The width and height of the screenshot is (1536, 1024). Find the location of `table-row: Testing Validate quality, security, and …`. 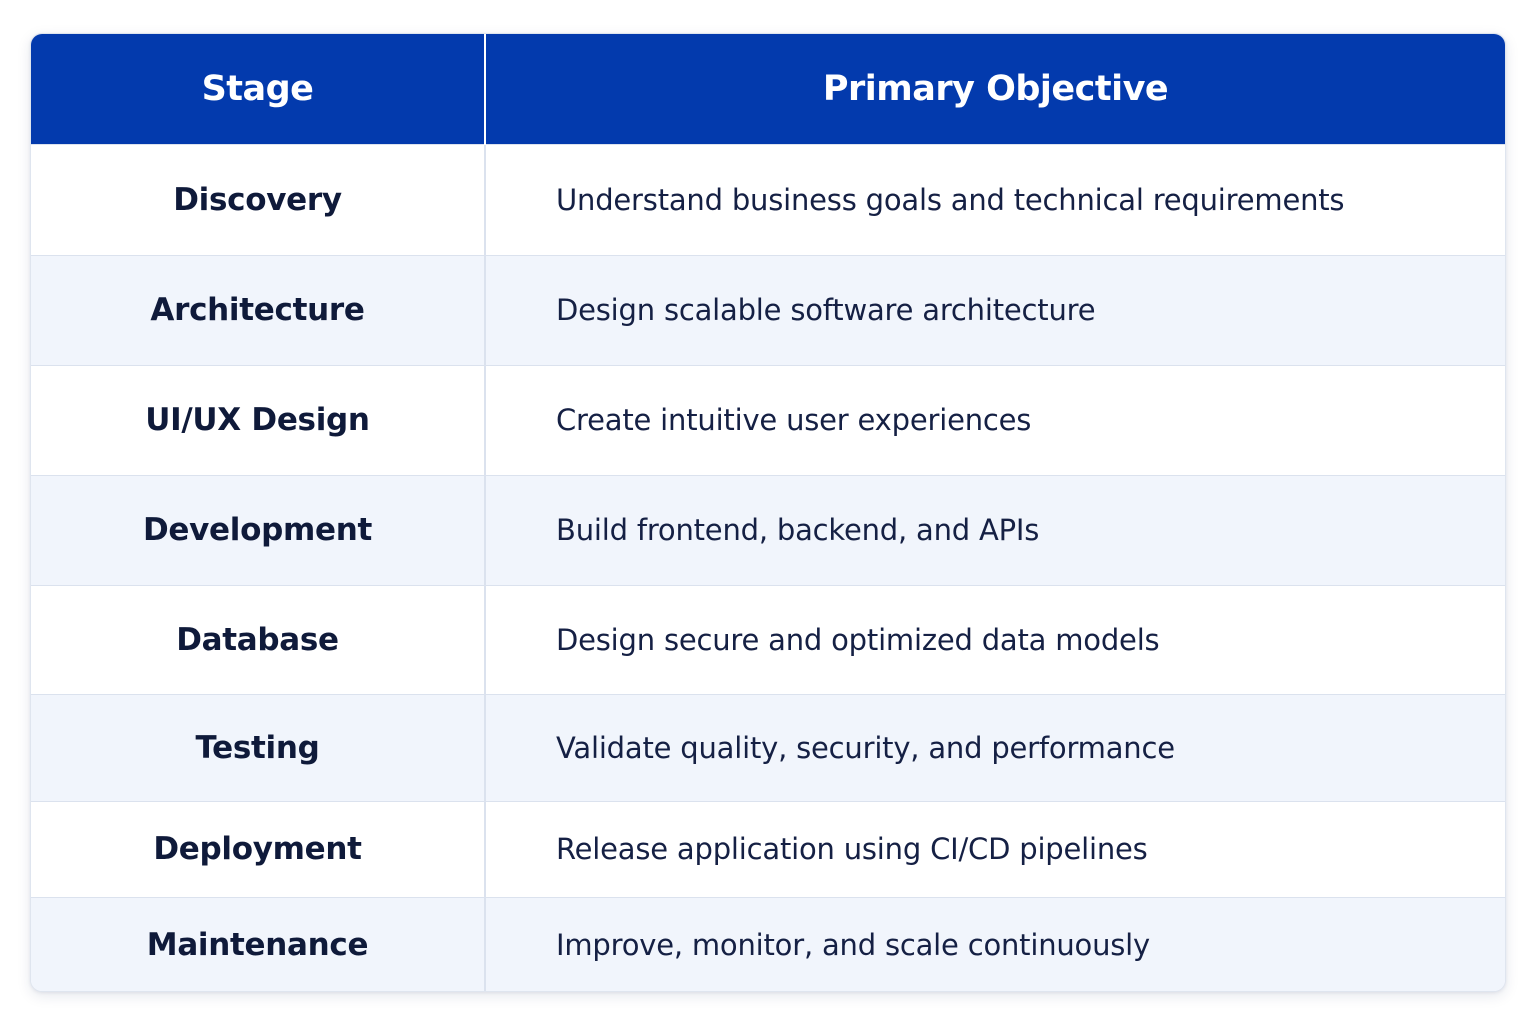

table-row: Testing Validate quality, security, and … is located at coordinates (768, 747).